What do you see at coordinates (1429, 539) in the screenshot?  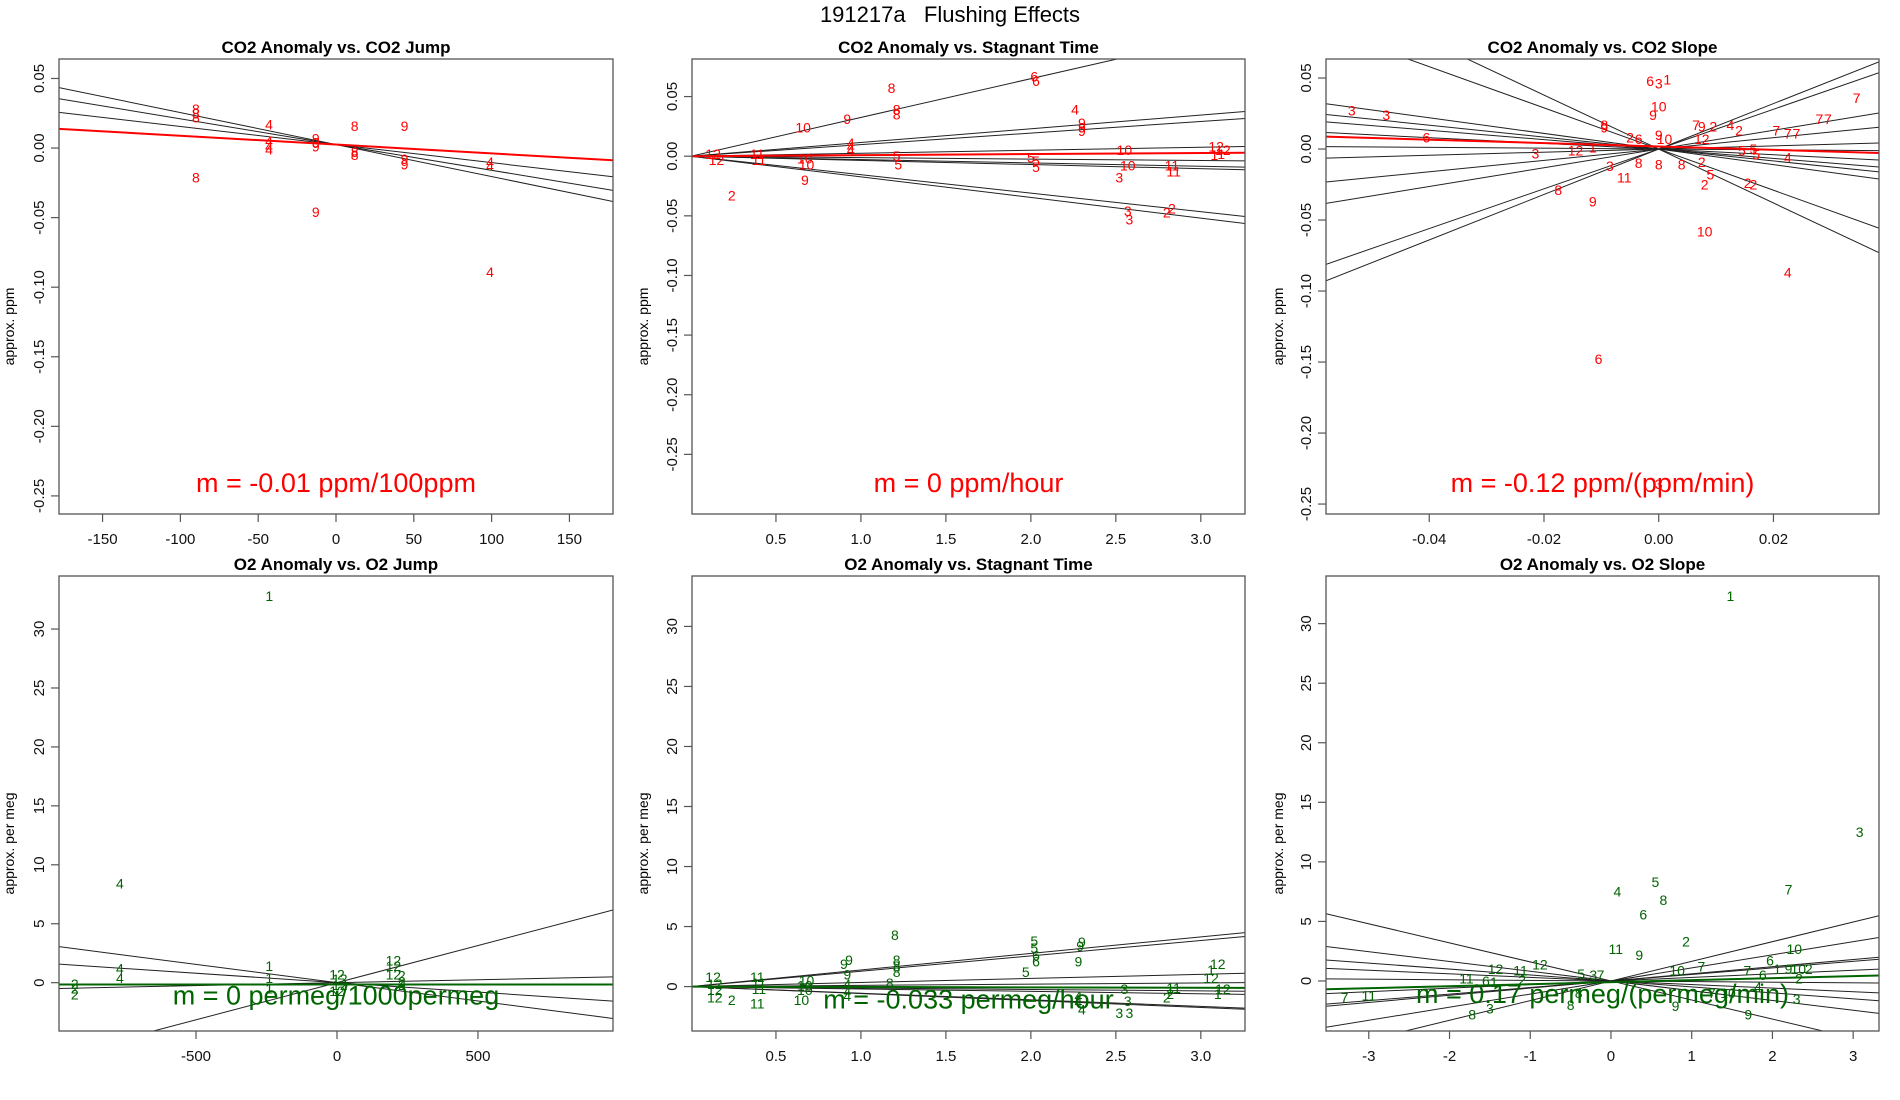 I see `x-tick-label: -0.04` at bounding box center [1429, 539].